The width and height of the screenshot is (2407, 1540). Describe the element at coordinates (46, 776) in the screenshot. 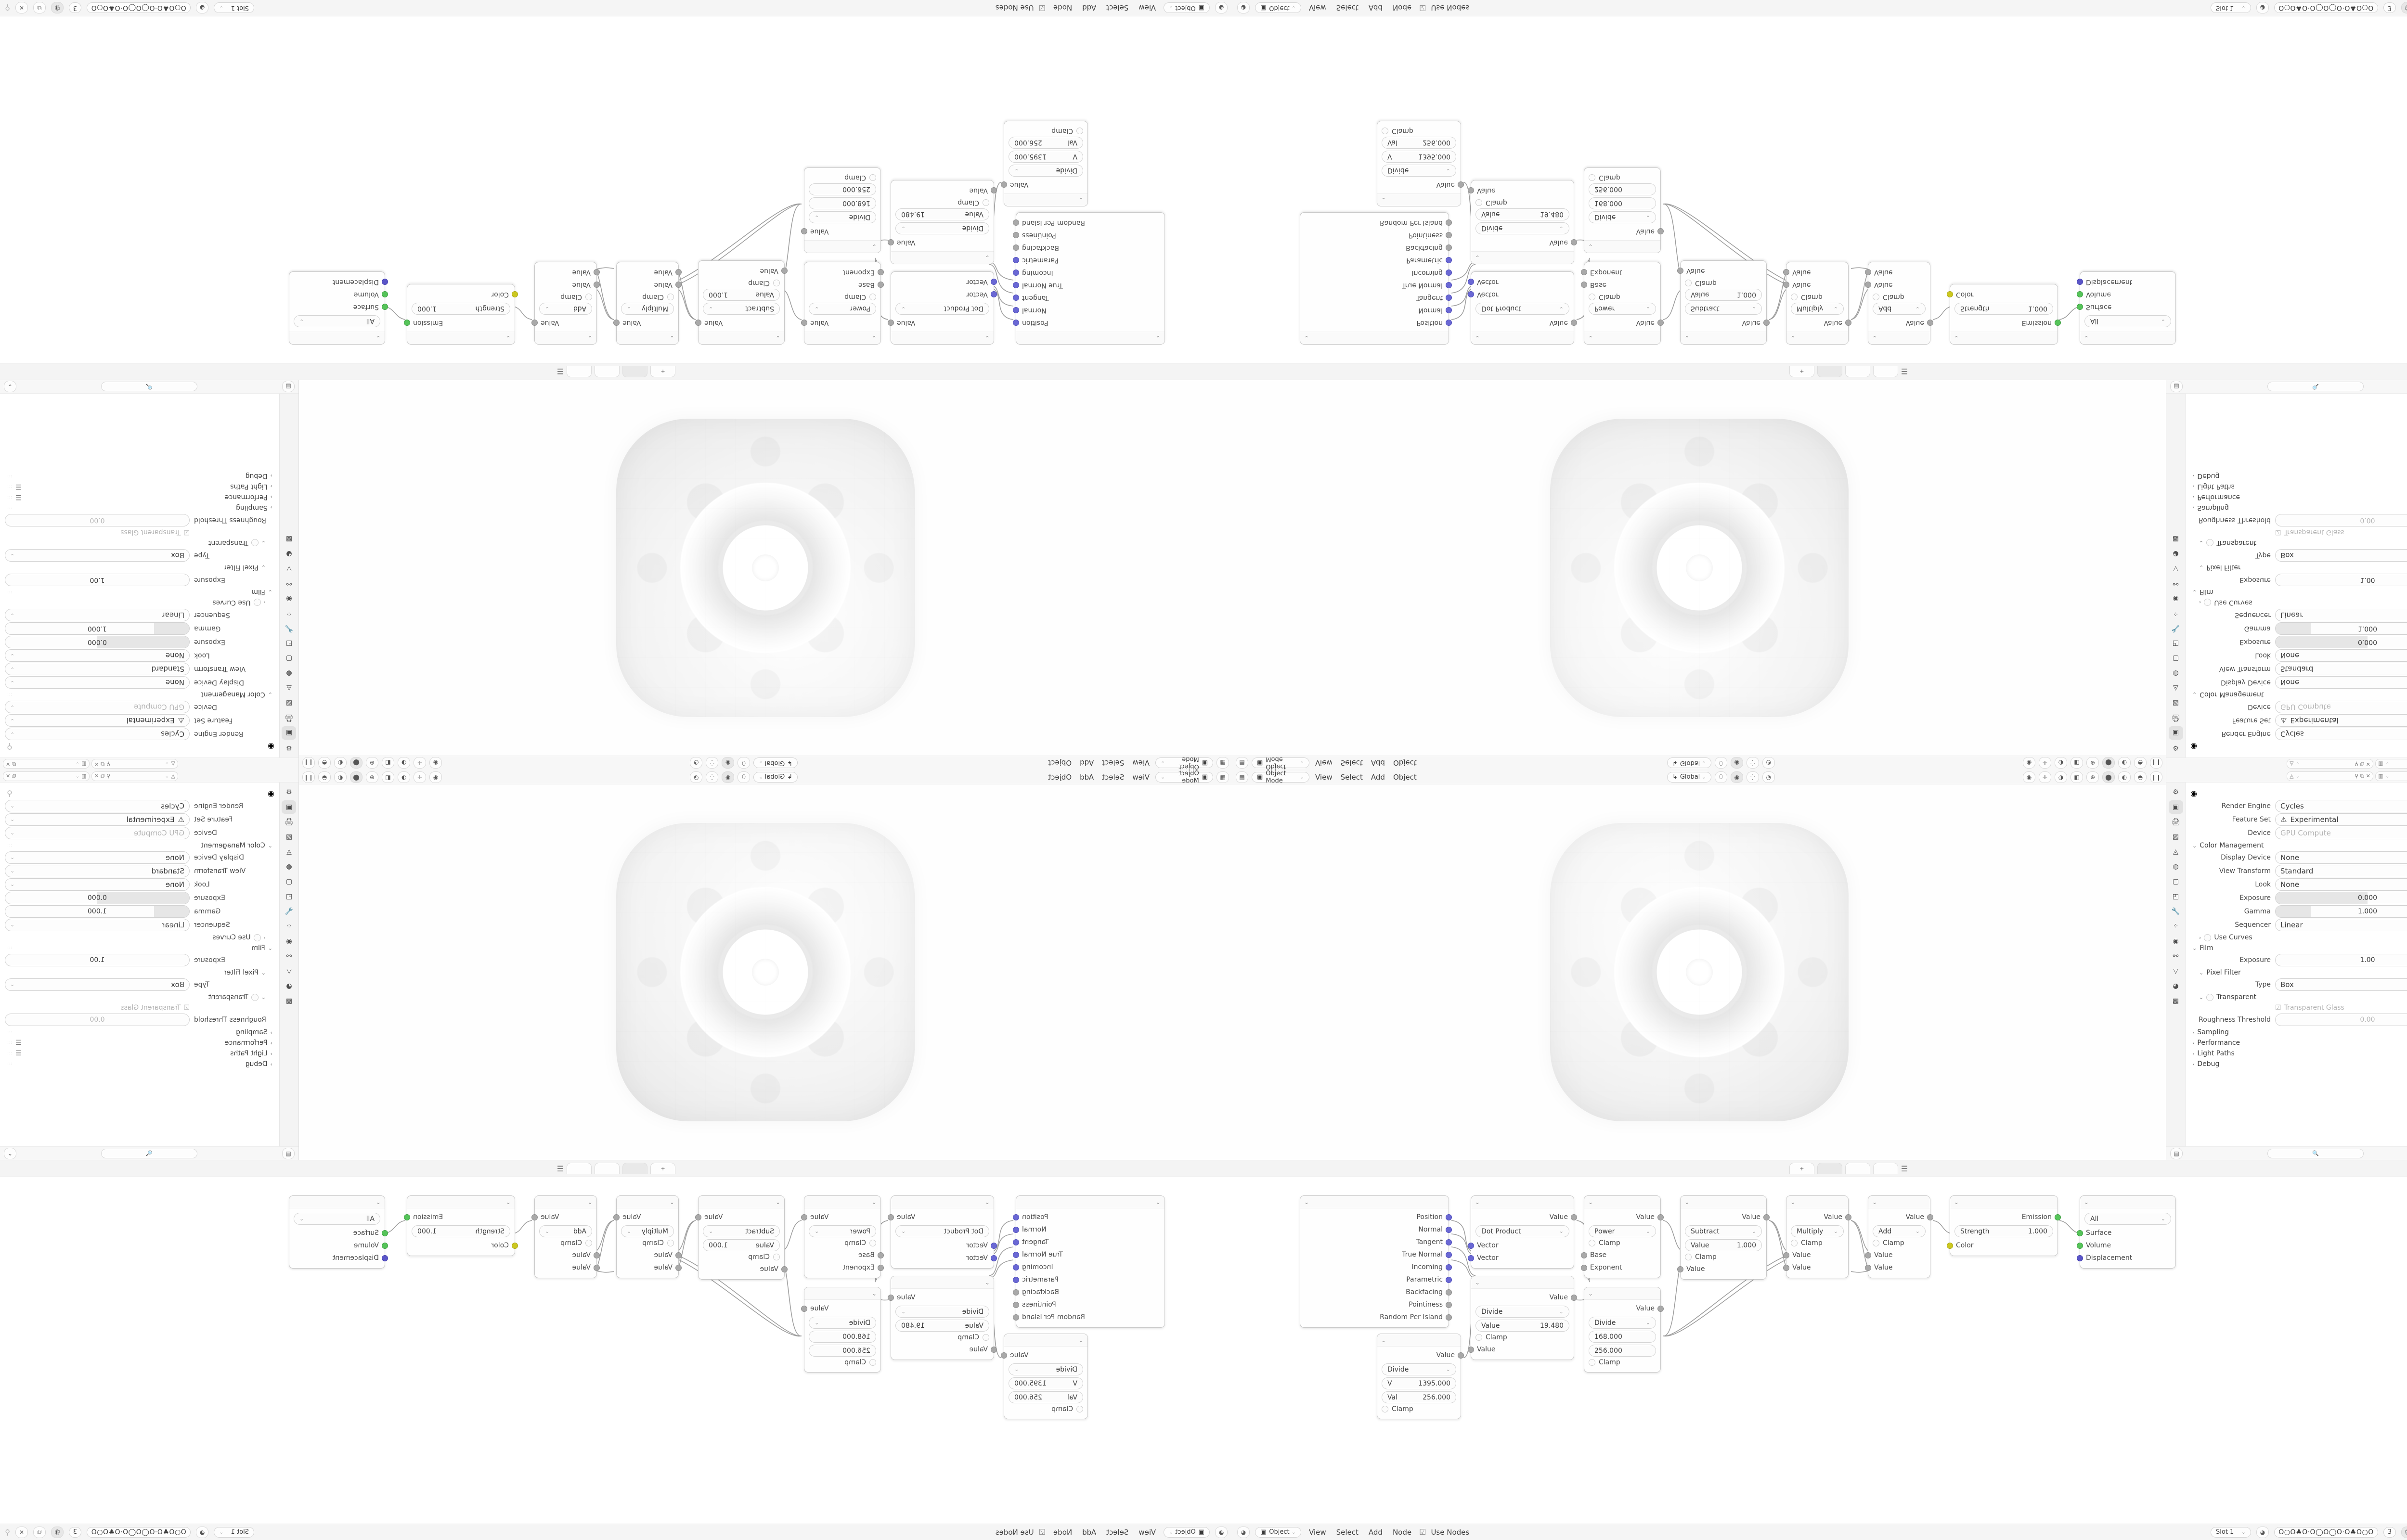

I see `view-layer-datablock-field: ▥⌄ ⧉ ✕` at that location.